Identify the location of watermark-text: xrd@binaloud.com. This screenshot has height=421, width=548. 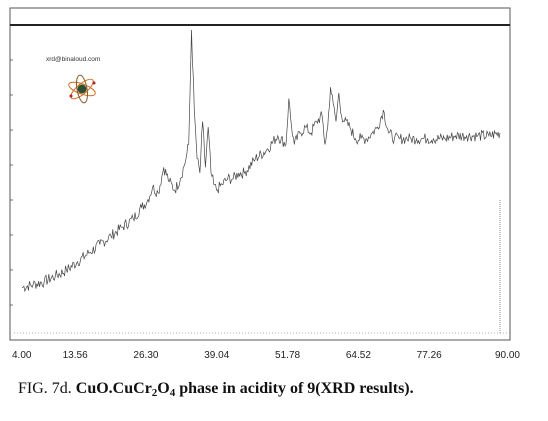
(73, 59).